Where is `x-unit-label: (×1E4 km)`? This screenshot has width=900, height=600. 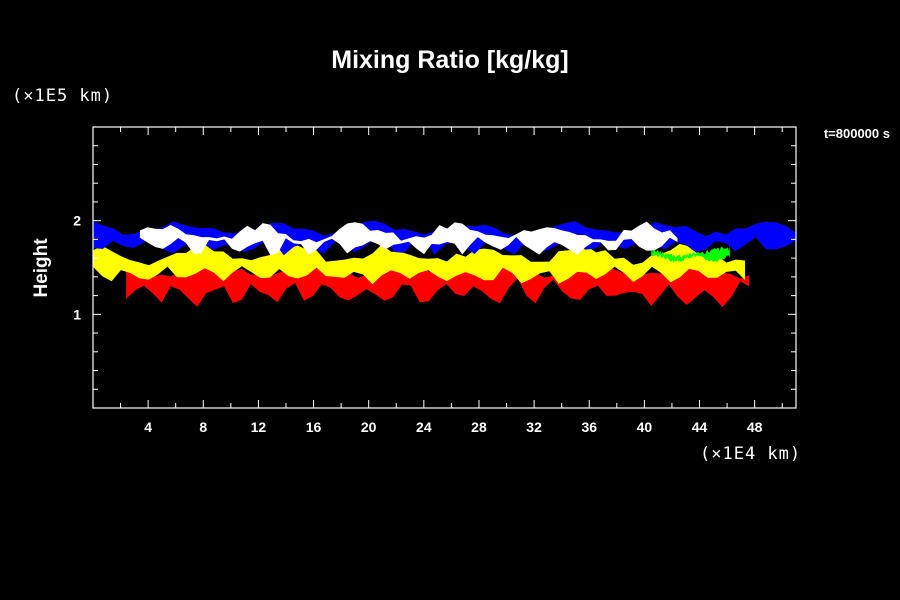
x-unit-label: (×1E4 km) is located at coordinates (751, 454).